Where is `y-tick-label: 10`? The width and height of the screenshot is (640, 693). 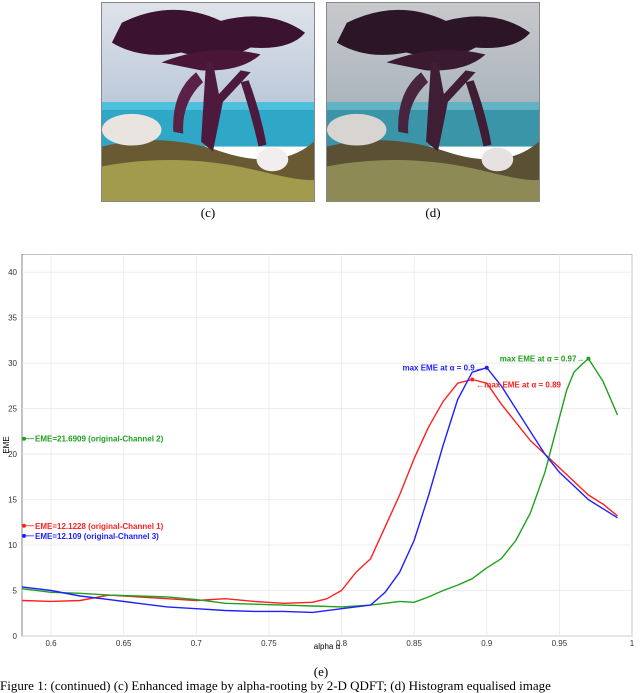 y-tick-label: 10 is located at coordinates (12, 545).